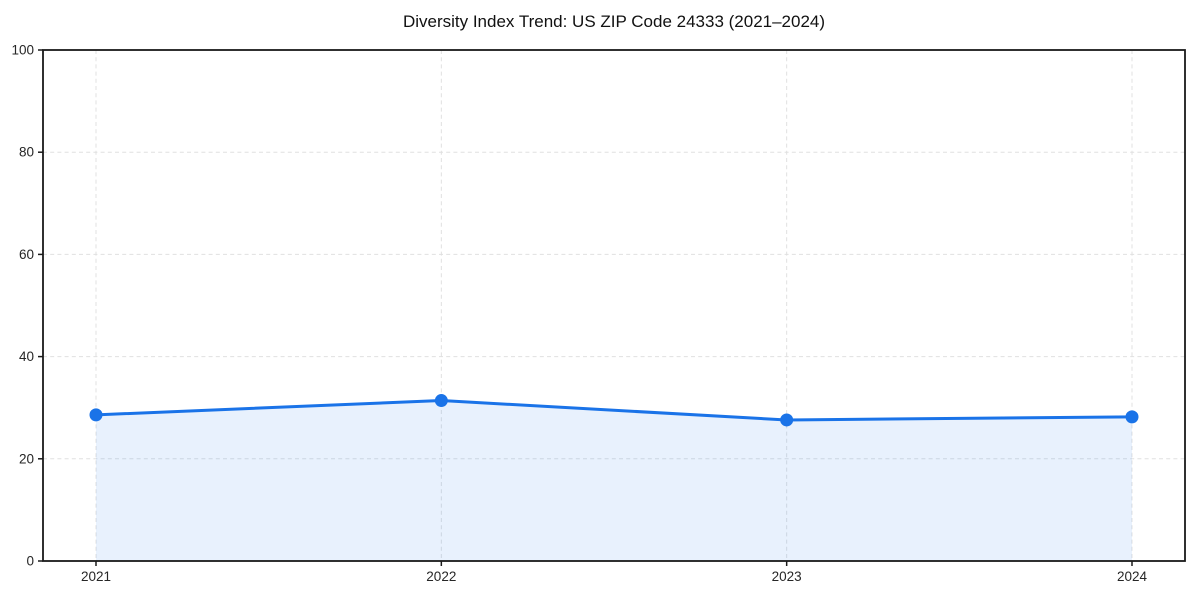  What do you see at coordinates (787, 576) in the screenshot?
I see `x-tick-label: 2023` at bounding box center [787, 576].